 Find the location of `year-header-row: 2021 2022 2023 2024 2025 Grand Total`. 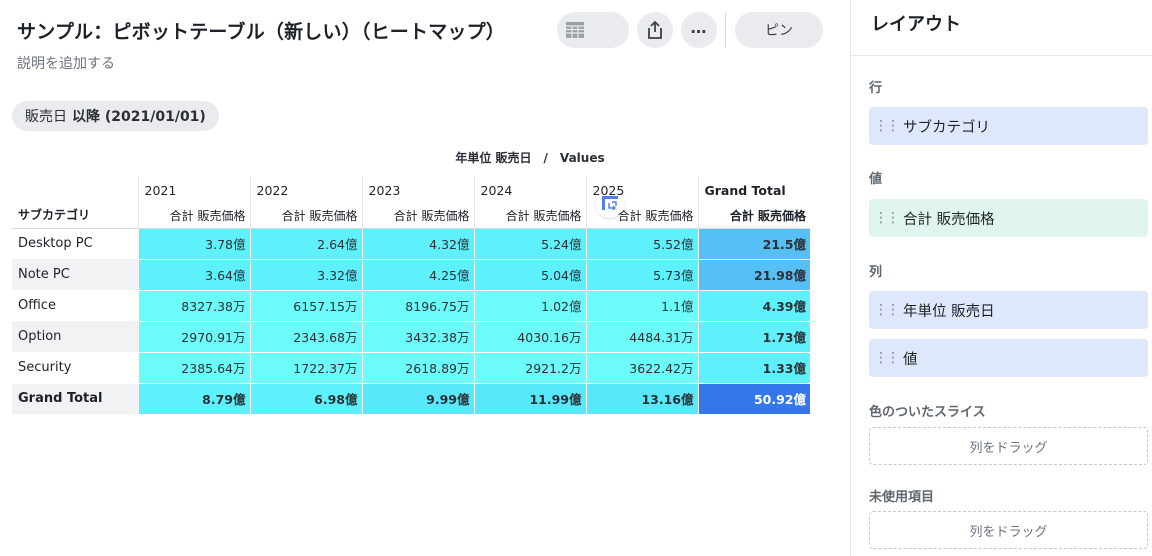

year-header-row: 2021 2022 2023 2024 2025 Grand Total is located at coordinates (411, 190).